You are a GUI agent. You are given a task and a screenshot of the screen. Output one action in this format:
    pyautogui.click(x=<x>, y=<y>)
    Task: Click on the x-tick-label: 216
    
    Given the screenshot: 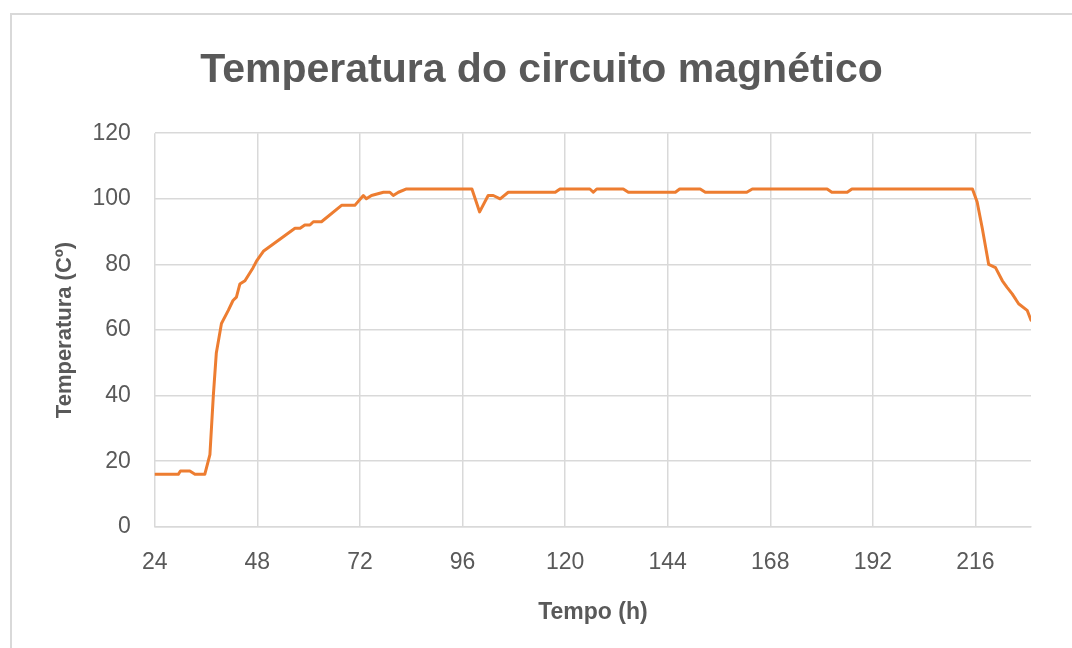 What is the action you would take?
    pyautogui.click(x=975, y=560)
    